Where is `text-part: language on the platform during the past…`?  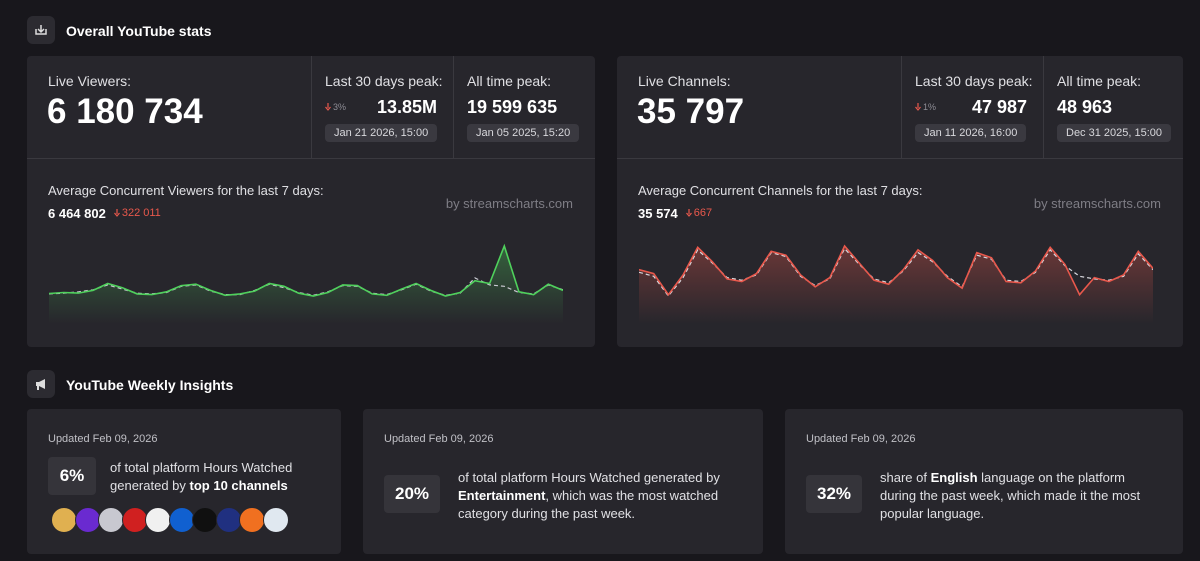 text-part: language on the platform during the past… is located at coordinates (1010, 495).